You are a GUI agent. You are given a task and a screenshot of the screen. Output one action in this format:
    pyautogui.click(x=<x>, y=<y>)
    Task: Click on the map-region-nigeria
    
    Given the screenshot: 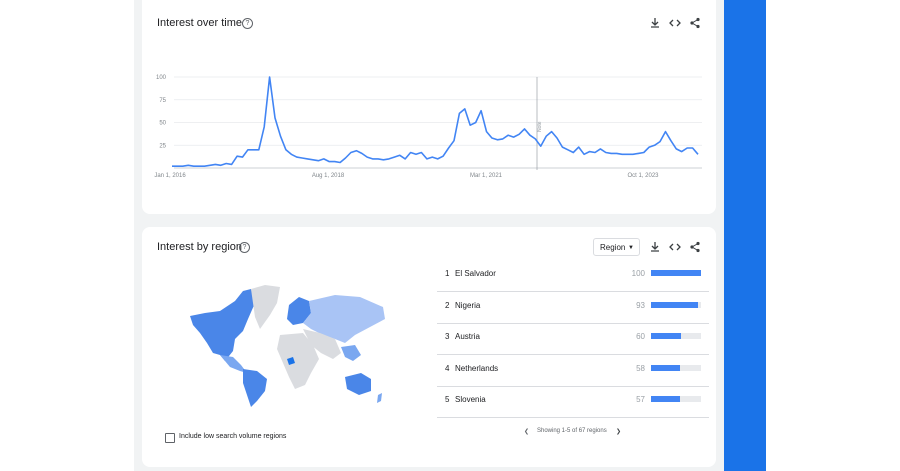 What is the action you would take?
    pyautogui.click(x=291, y=361)
    